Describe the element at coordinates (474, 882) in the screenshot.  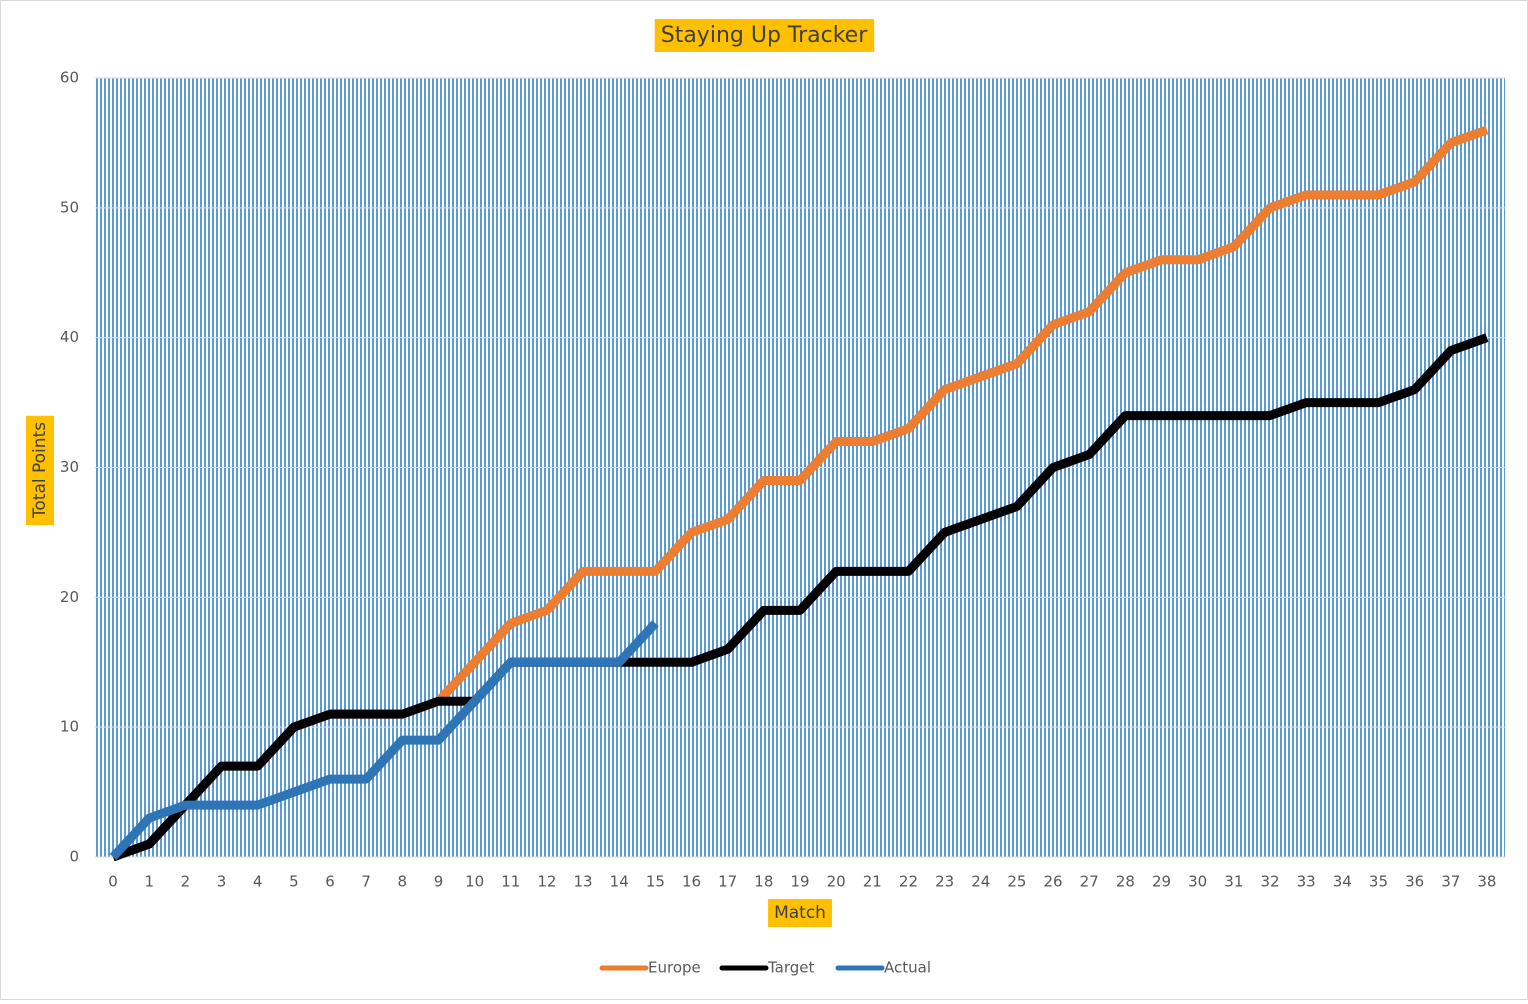
I see `x-tick-label: 10` at that location.